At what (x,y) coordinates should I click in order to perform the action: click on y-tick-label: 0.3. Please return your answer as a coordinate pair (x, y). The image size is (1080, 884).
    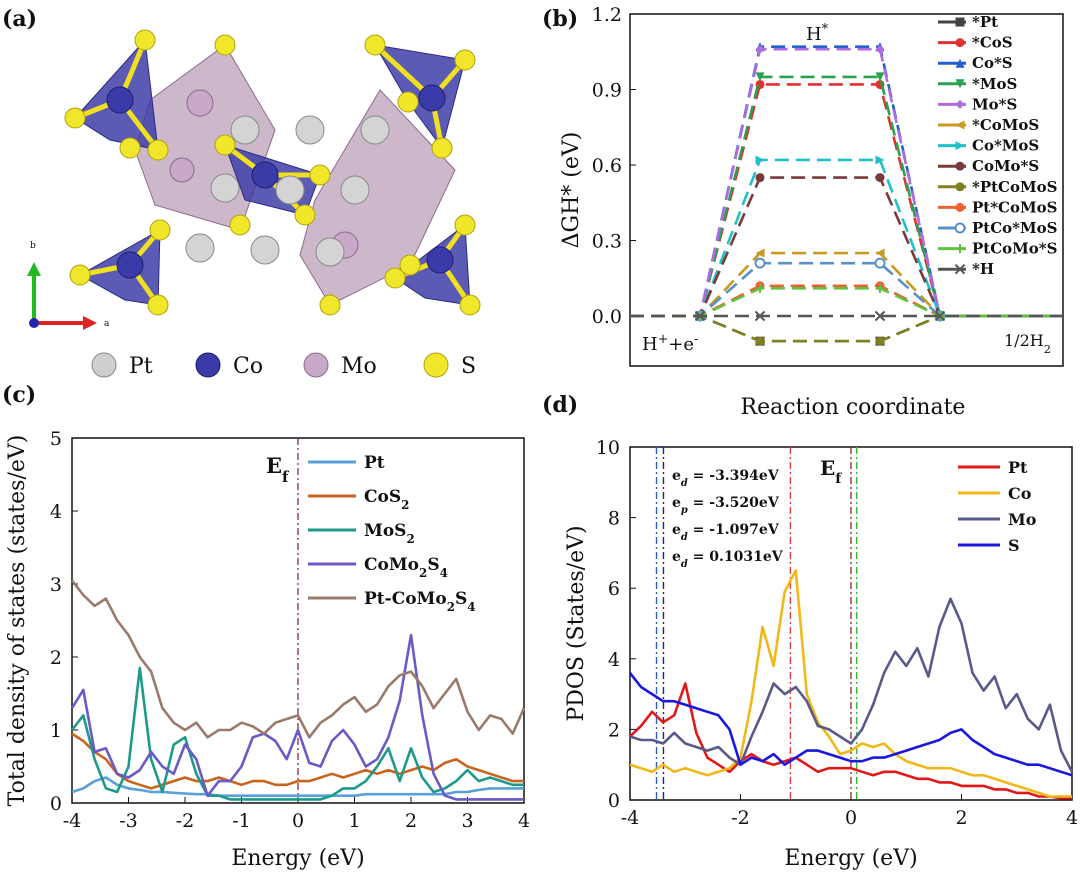
    Looking at the image, I should click on (607, 242).